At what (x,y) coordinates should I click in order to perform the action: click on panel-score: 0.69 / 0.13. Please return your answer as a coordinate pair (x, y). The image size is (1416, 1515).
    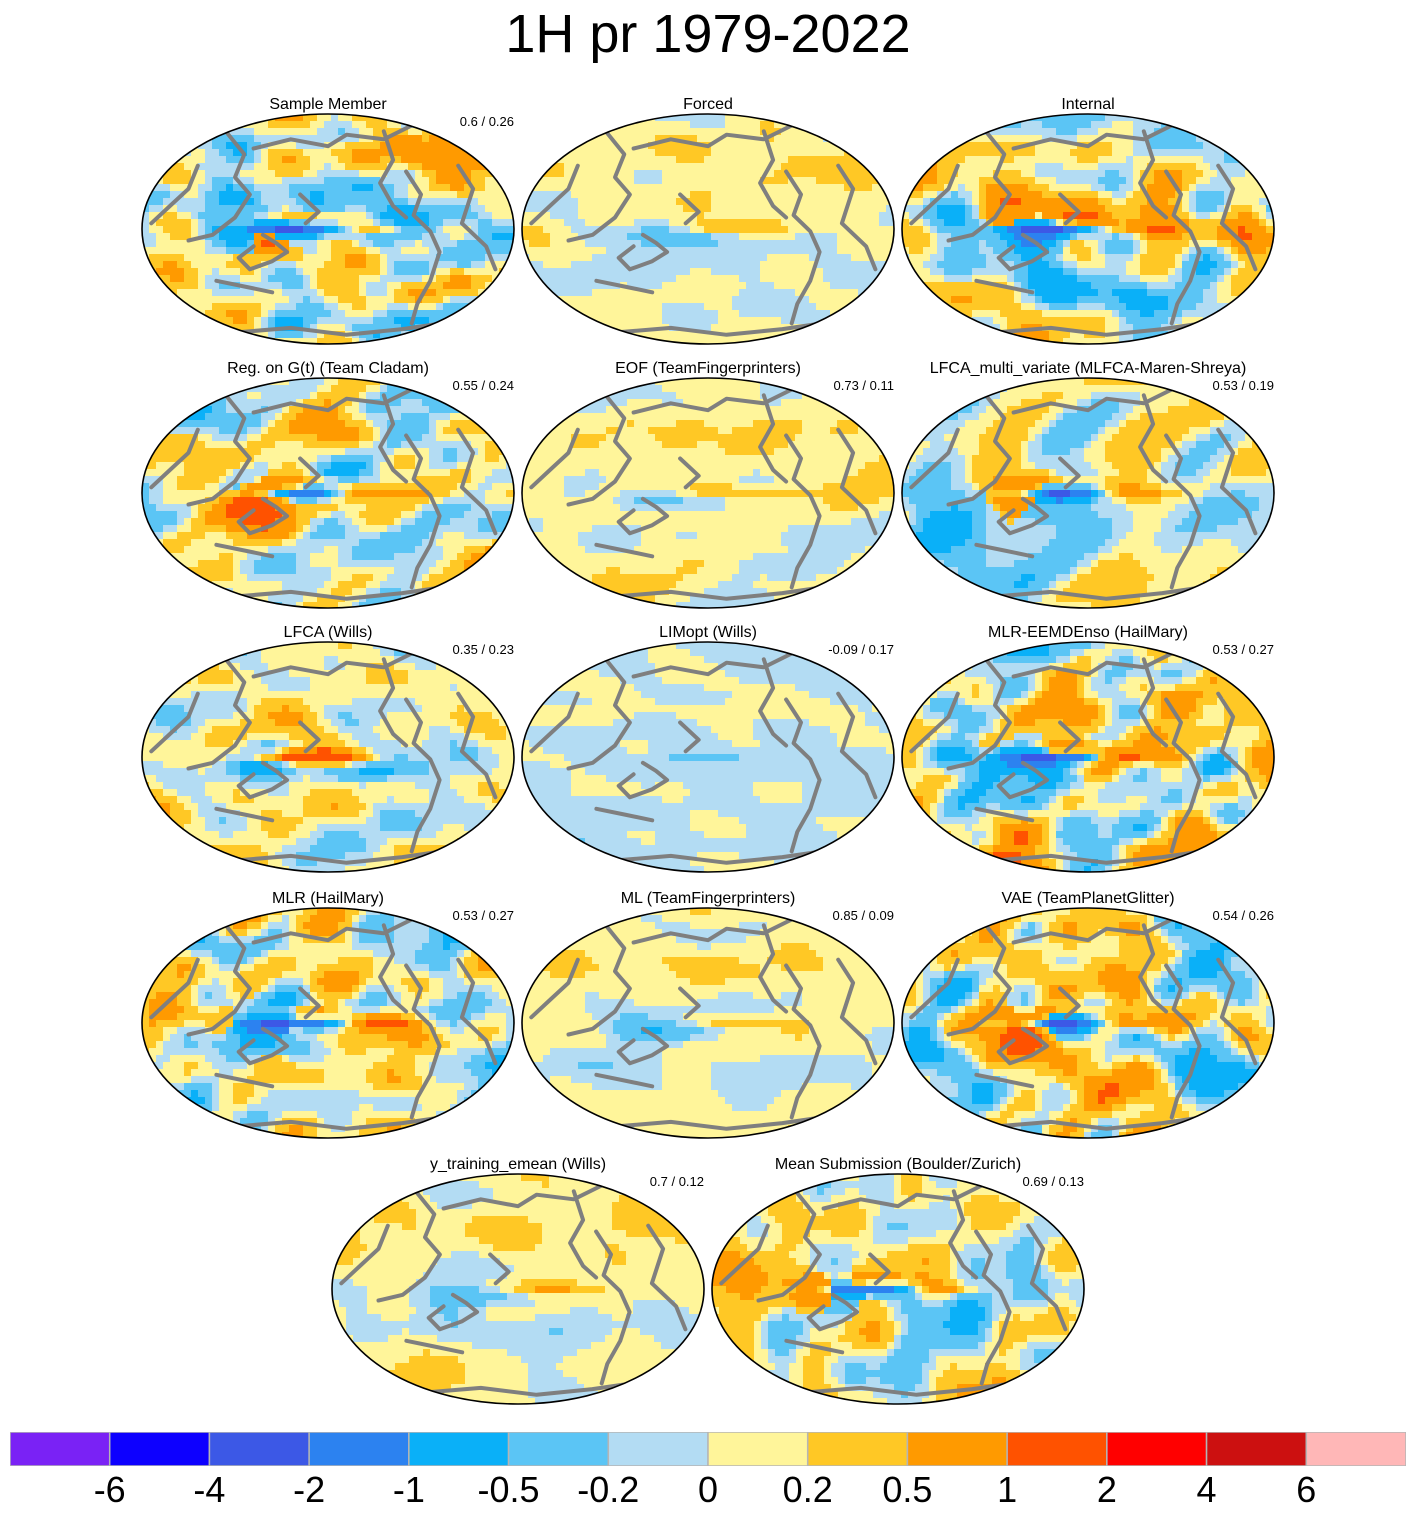
    Looking at the image, I should click on (1053, 1181).